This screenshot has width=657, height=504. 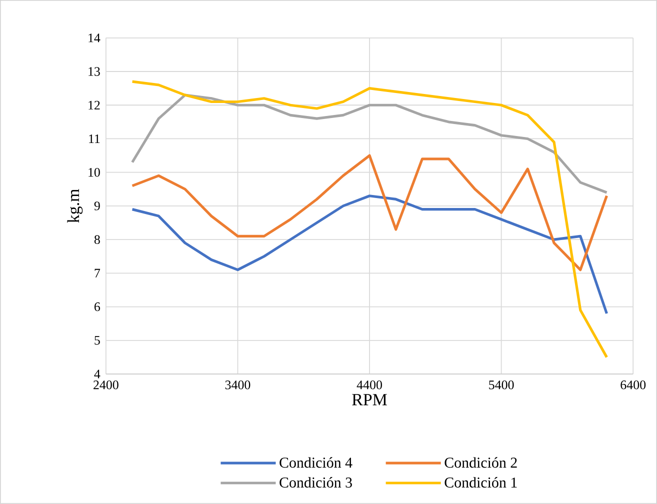 What do you see at coordinates (97, 206) in the screenshot?
I see `y-tick-label: 9` at bounding box center [97, 206].